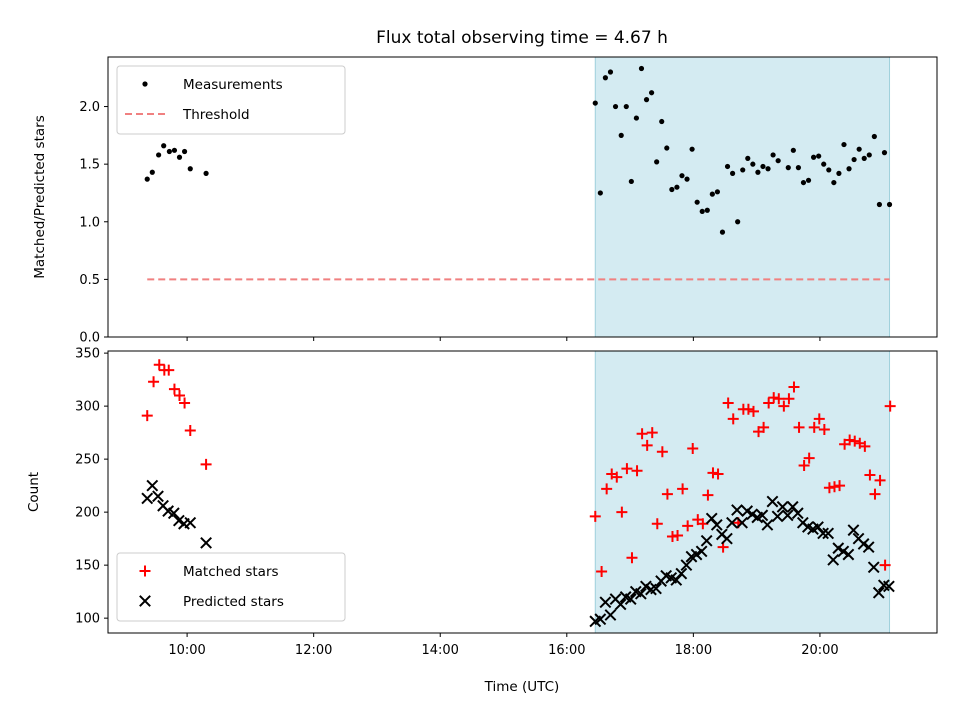  I want to click on legend-marker, so click(145, 84).